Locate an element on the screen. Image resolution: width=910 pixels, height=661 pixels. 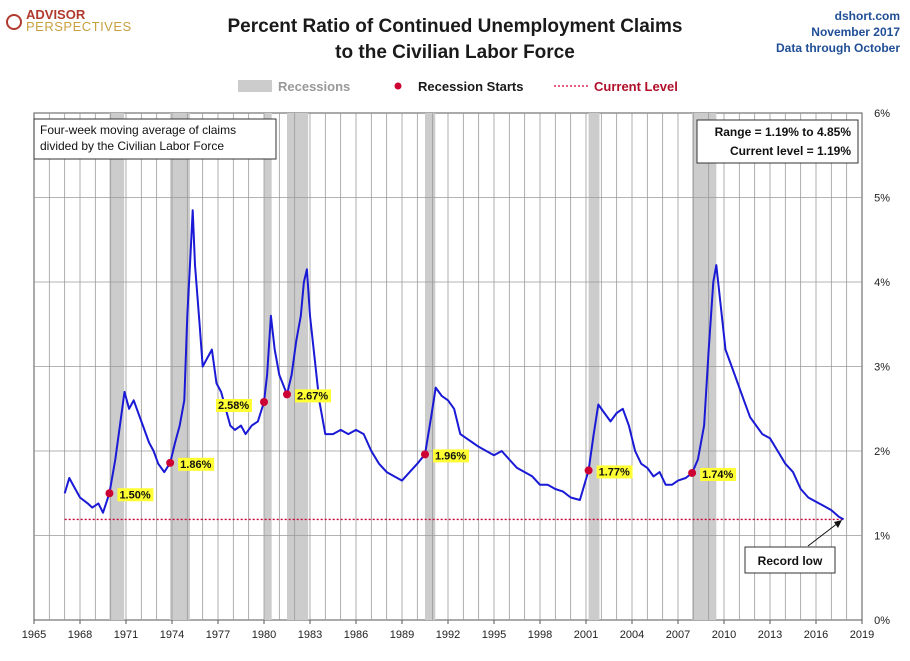
recession-start-label: 2.67% is located at coordinates (312, 396).